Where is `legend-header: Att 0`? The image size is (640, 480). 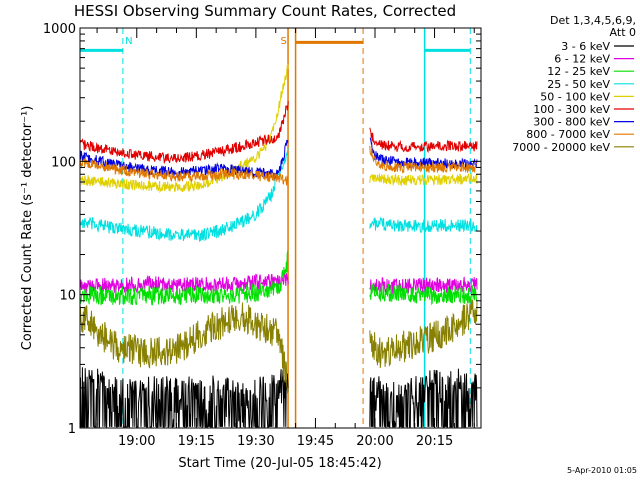 legend-header: Att 0 is located at coordinates (623, 32).